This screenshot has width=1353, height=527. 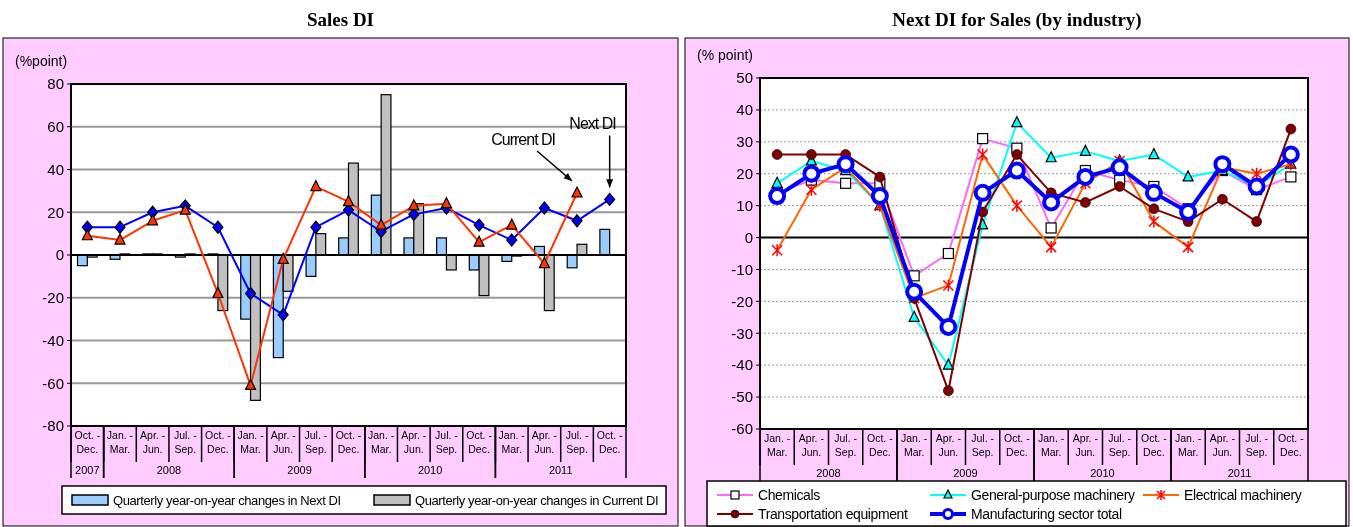 What do you see at coordinates (742, 333) in the screenshot?
I see `y-tick-label: -30` at bounding box center [742, 333].